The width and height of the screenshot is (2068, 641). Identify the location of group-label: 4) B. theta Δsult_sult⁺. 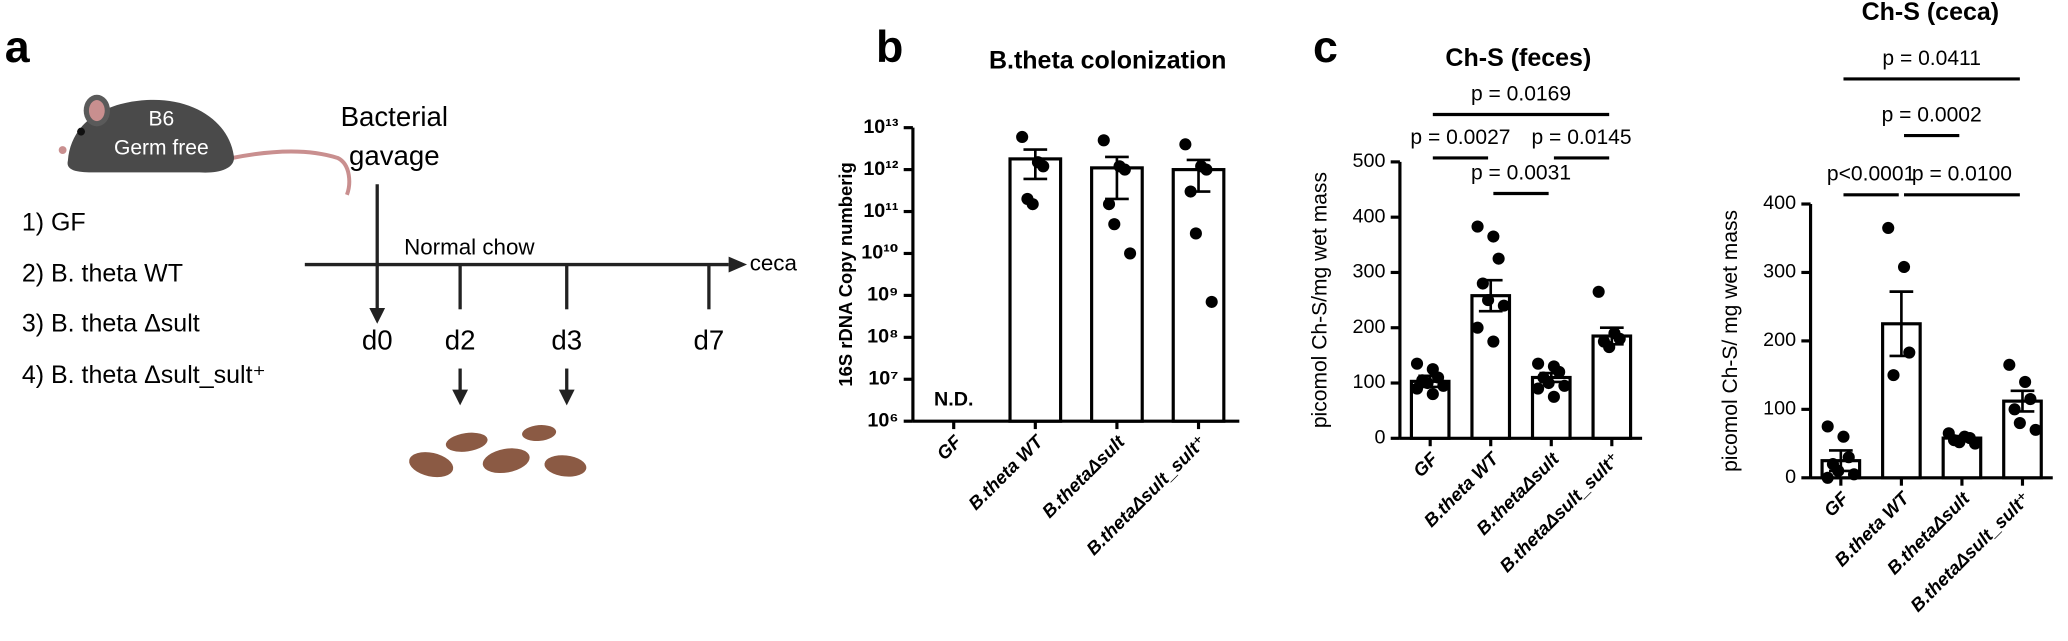
(144, 375).